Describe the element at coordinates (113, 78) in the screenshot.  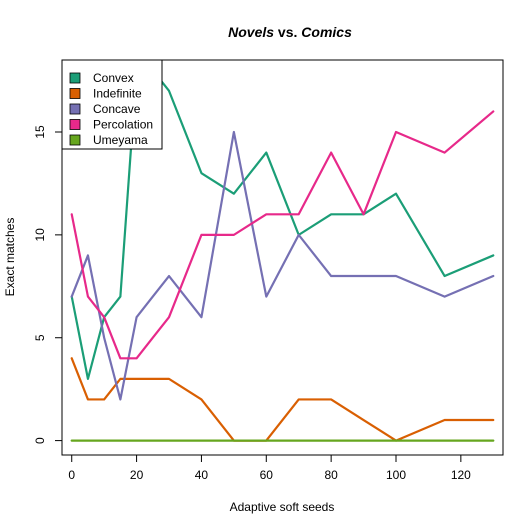
I see `legend-label-convex: Convex` at that location.